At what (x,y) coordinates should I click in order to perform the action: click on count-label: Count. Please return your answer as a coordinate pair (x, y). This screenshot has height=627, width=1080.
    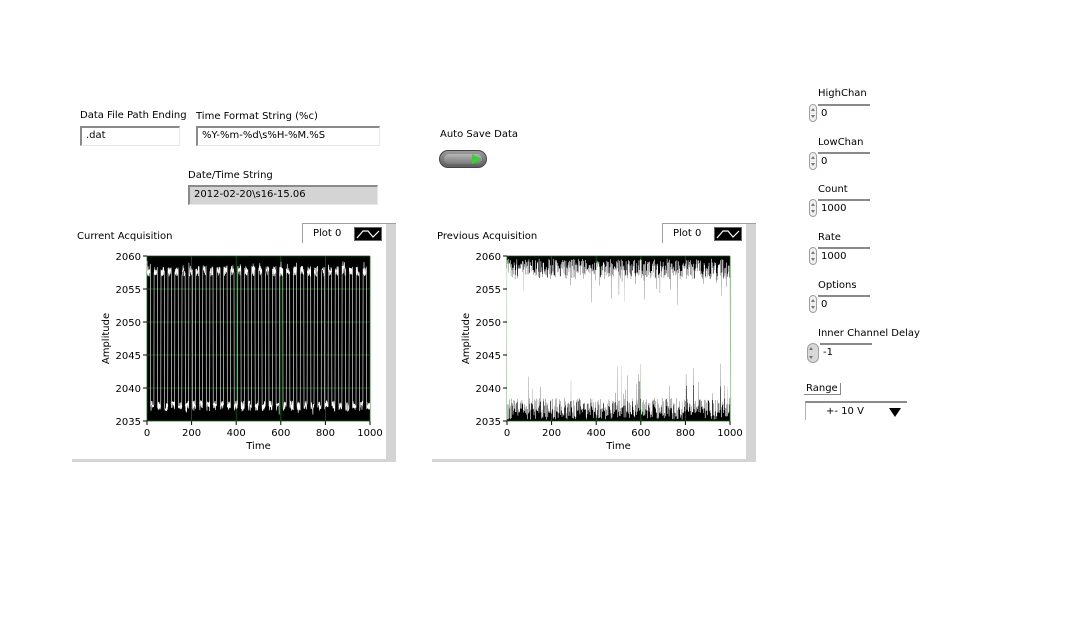
    Looking at the image, I should click on (833, 189).